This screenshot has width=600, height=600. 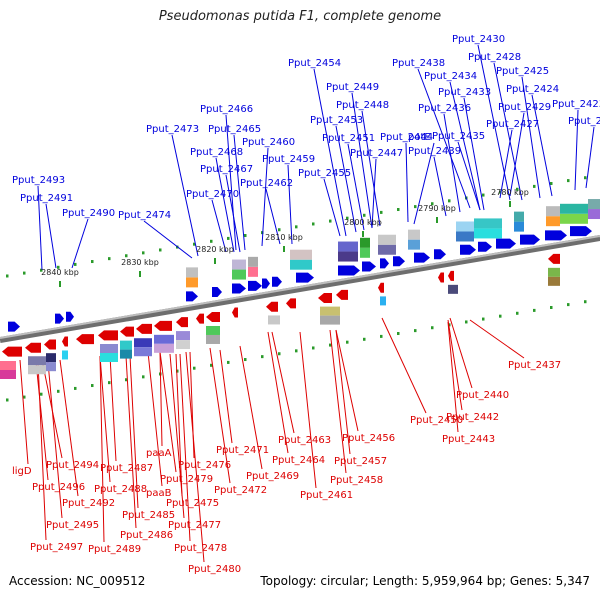 What do you see at coordinates (468, 439) in the screenshot?
I see `reverse-gene-label: Pput_2443` at bounding box center [468, 439].